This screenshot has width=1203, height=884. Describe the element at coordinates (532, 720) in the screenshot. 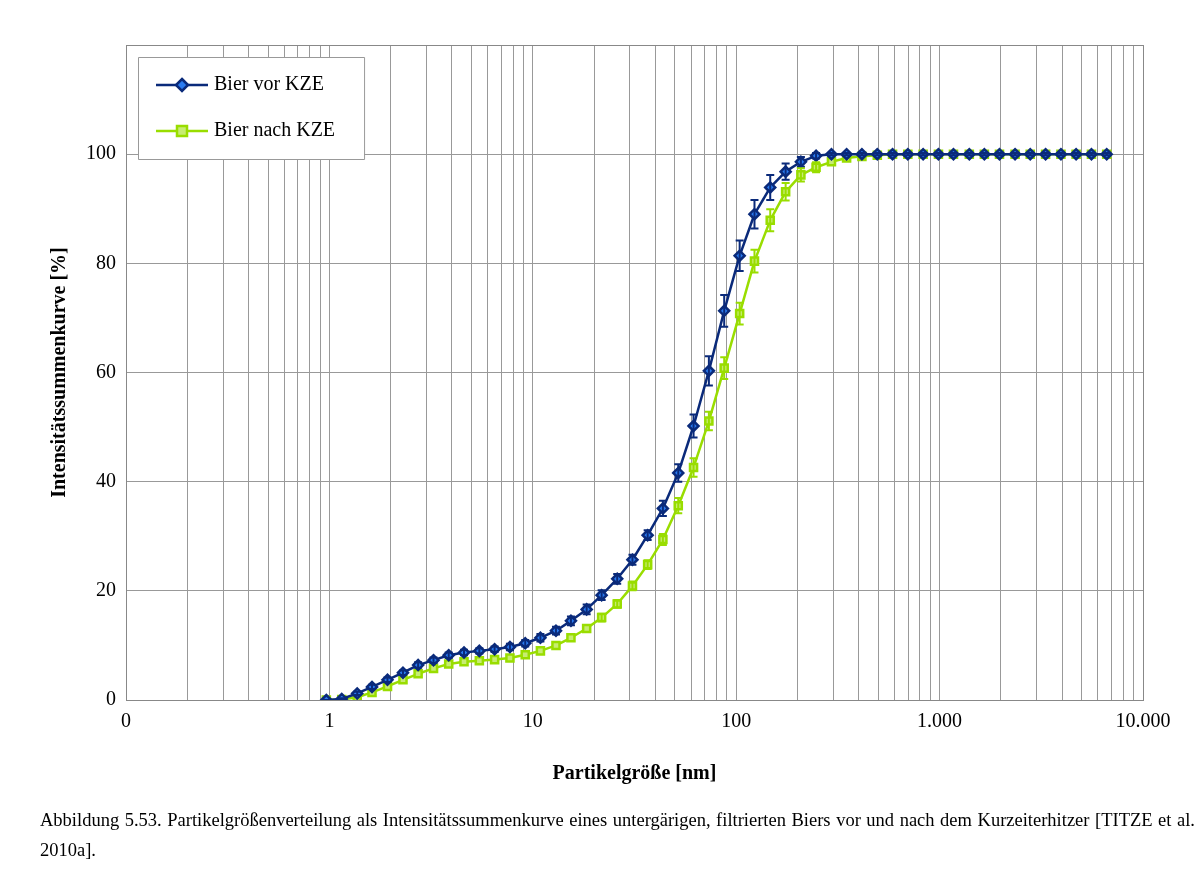

I see `x-tick-label: 10` at that location.